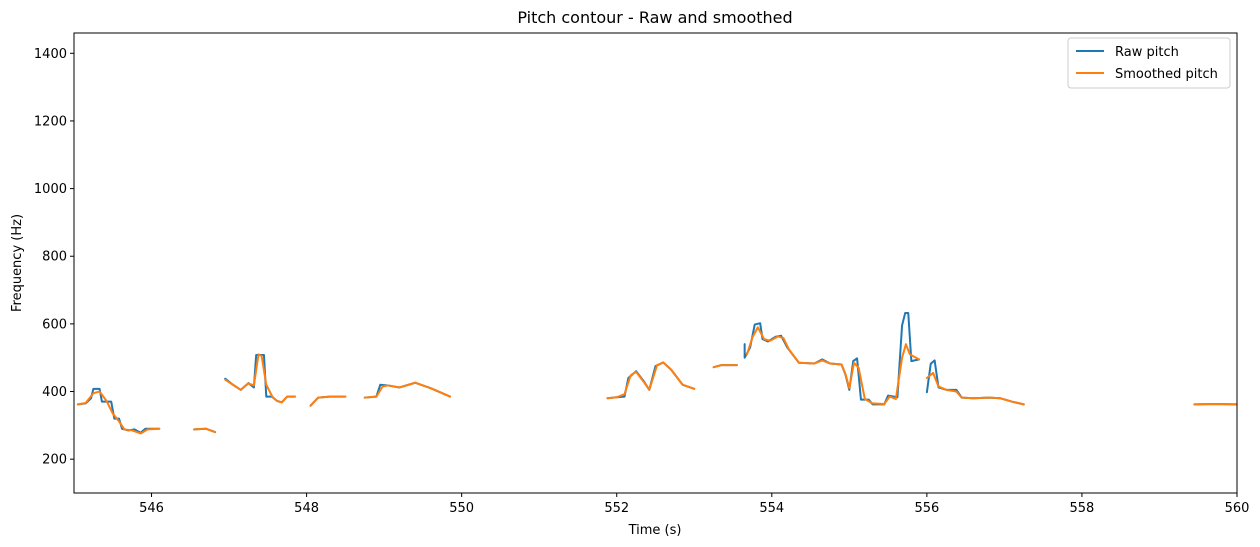 The height and width of the screenshot is (547, 1260). I want to click on legend: Raw pitch Smoothed pitch, so click(1149, 63).